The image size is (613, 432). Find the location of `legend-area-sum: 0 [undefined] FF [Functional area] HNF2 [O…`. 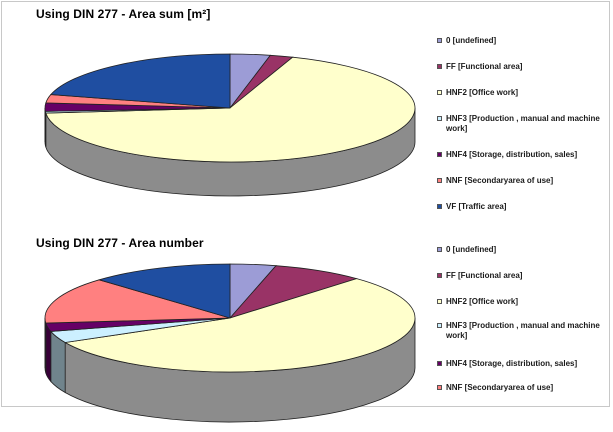

legend-area-sum: 0 [undefined] FF [Functional area] HNF2 [O… is located at coordinates (522, 118).